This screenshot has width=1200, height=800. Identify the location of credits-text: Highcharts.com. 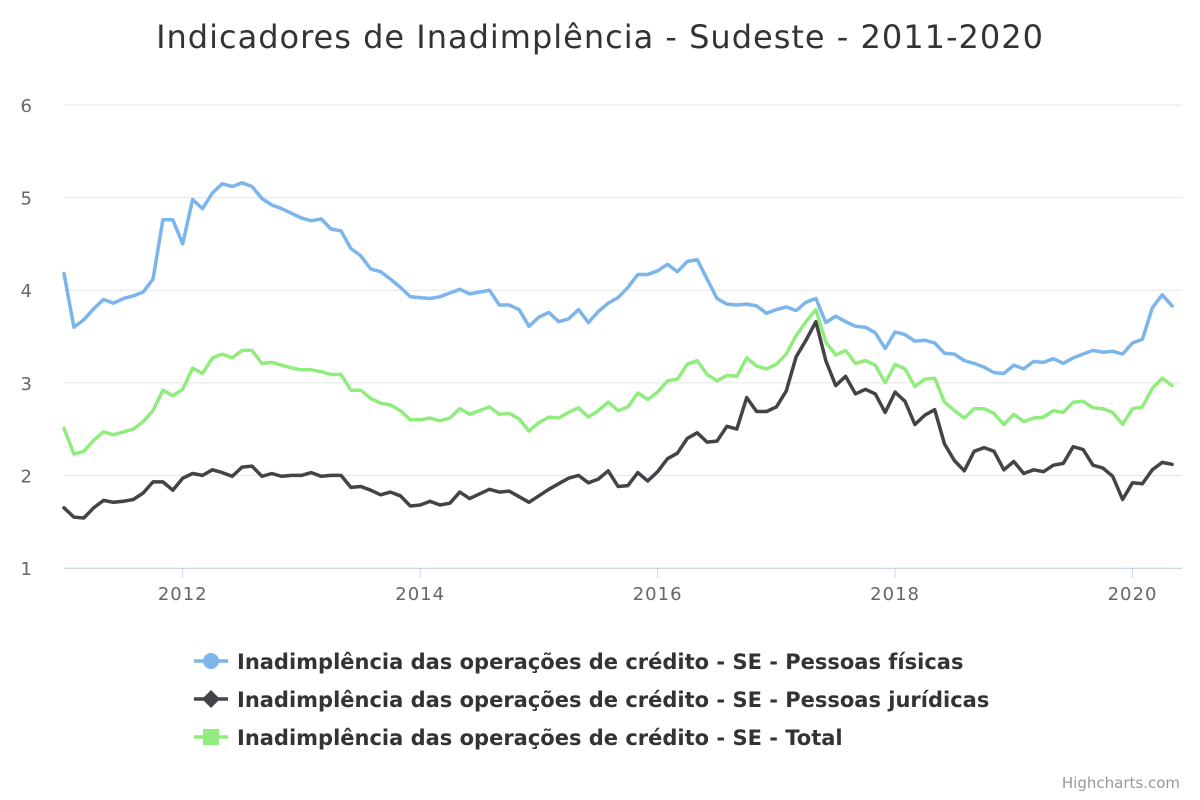
(1121, 783).